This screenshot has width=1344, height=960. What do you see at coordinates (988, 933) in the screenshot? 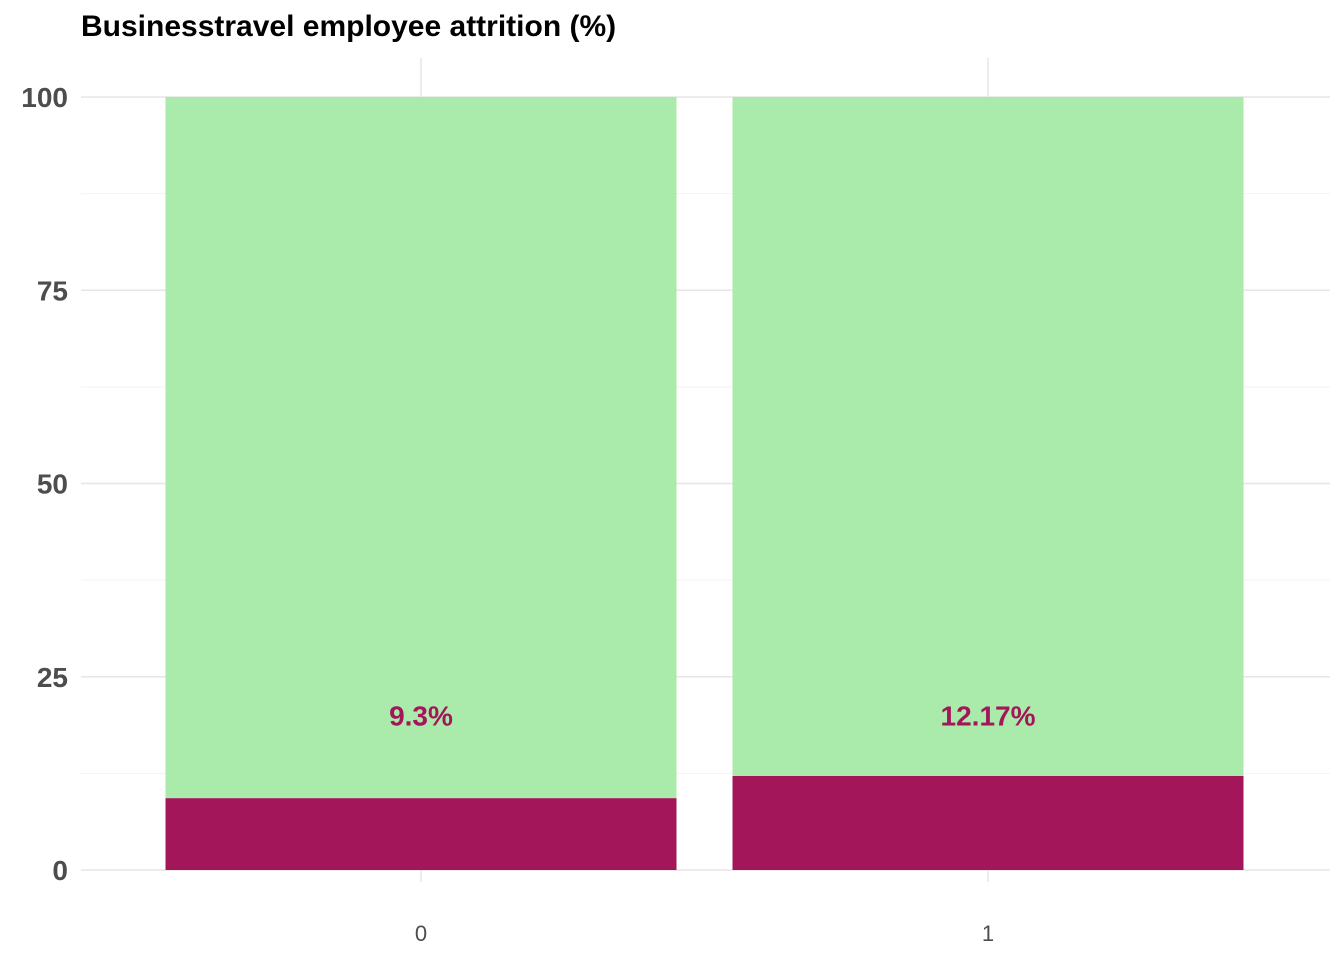
I see `x-tick-label: 1` at bounding box center [988, 933].